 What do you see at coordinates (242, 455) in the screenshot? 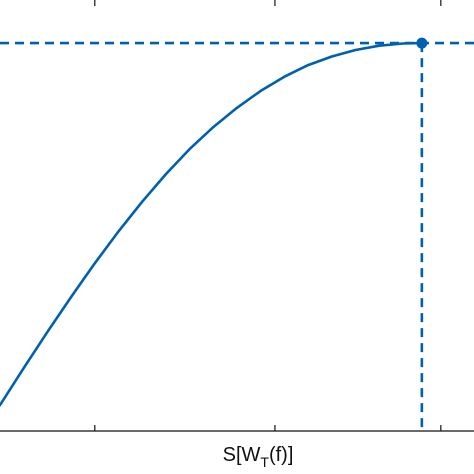
I see `x-axis-label-main: S[W` at bounding box center [242, 455].